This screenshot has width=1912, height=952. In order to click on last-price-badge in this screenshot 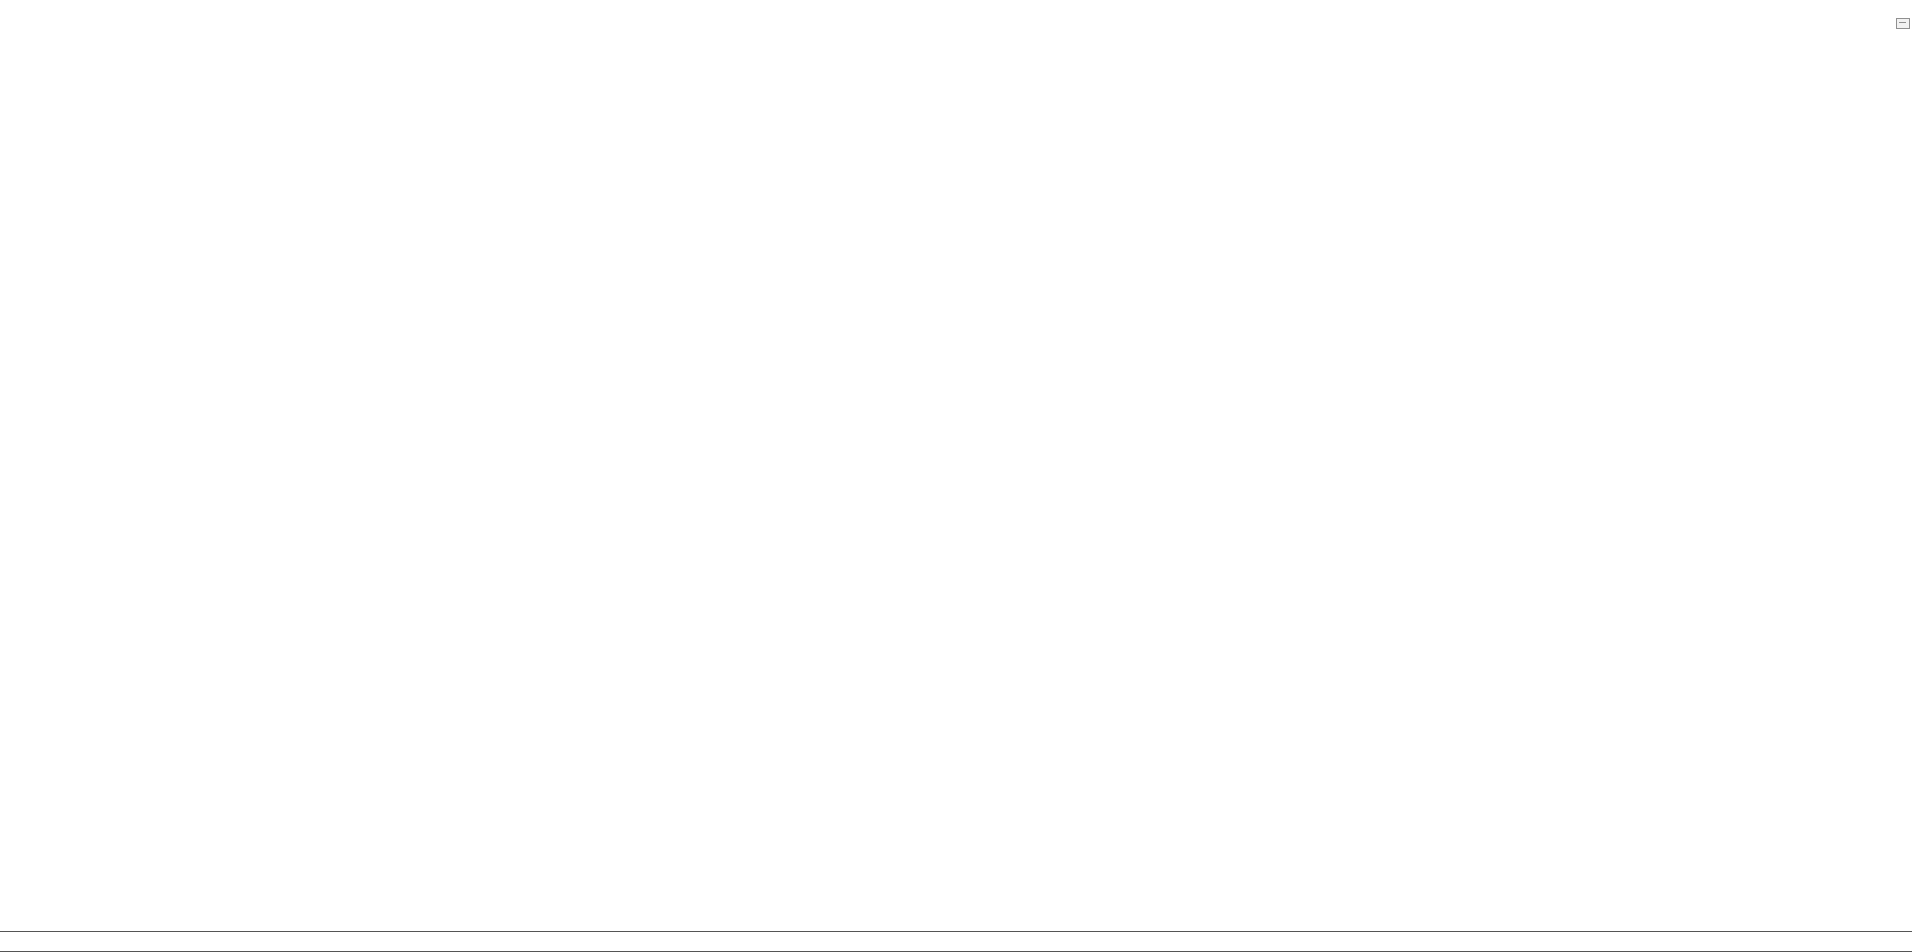, I will do `click(1880, 7)`.